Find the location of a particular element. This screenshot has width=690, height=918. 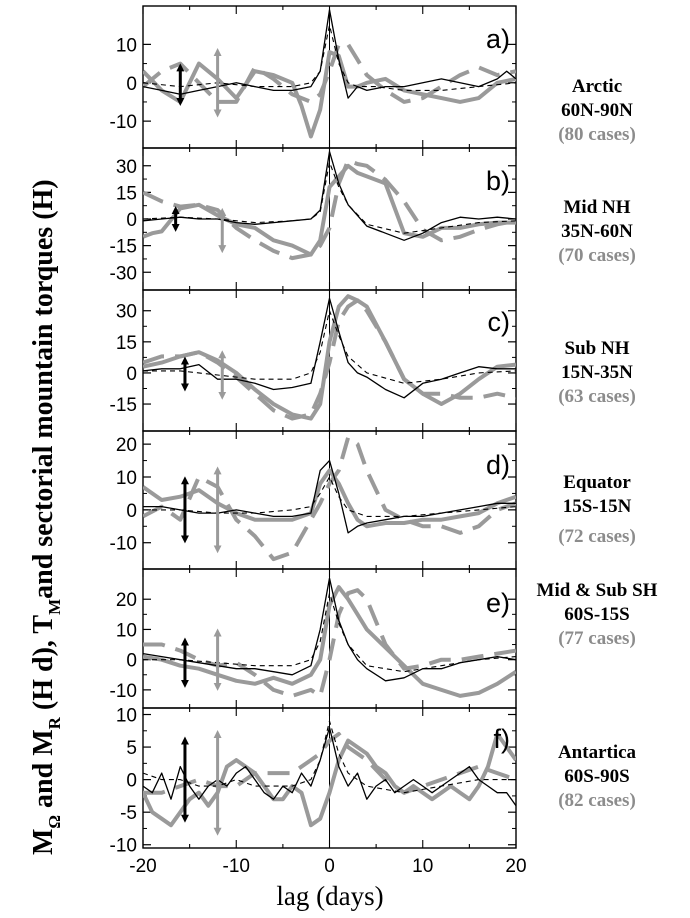

x-tick-label: -10 is located at coordinates (236, 866).